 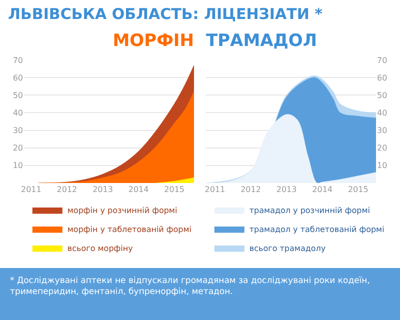 I want to click on chart-title: ЛЬВІВСЬКА ОБЛАСТЬ: ЛІЦЕНЗІАТИ *, so click(x=165, y=14).